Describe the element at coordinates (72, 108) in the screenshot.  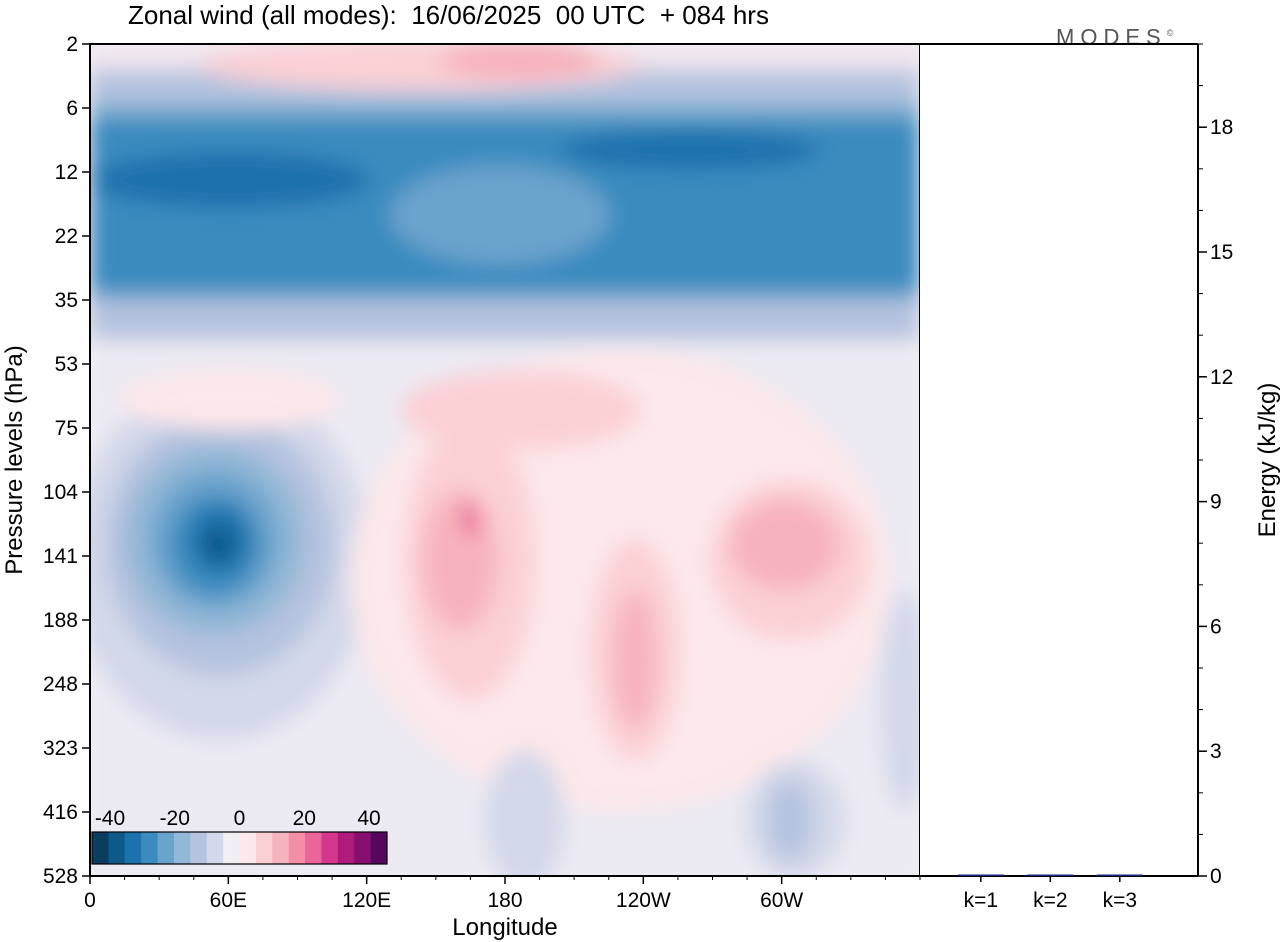
I see `y-tick-label: 6` at that location.